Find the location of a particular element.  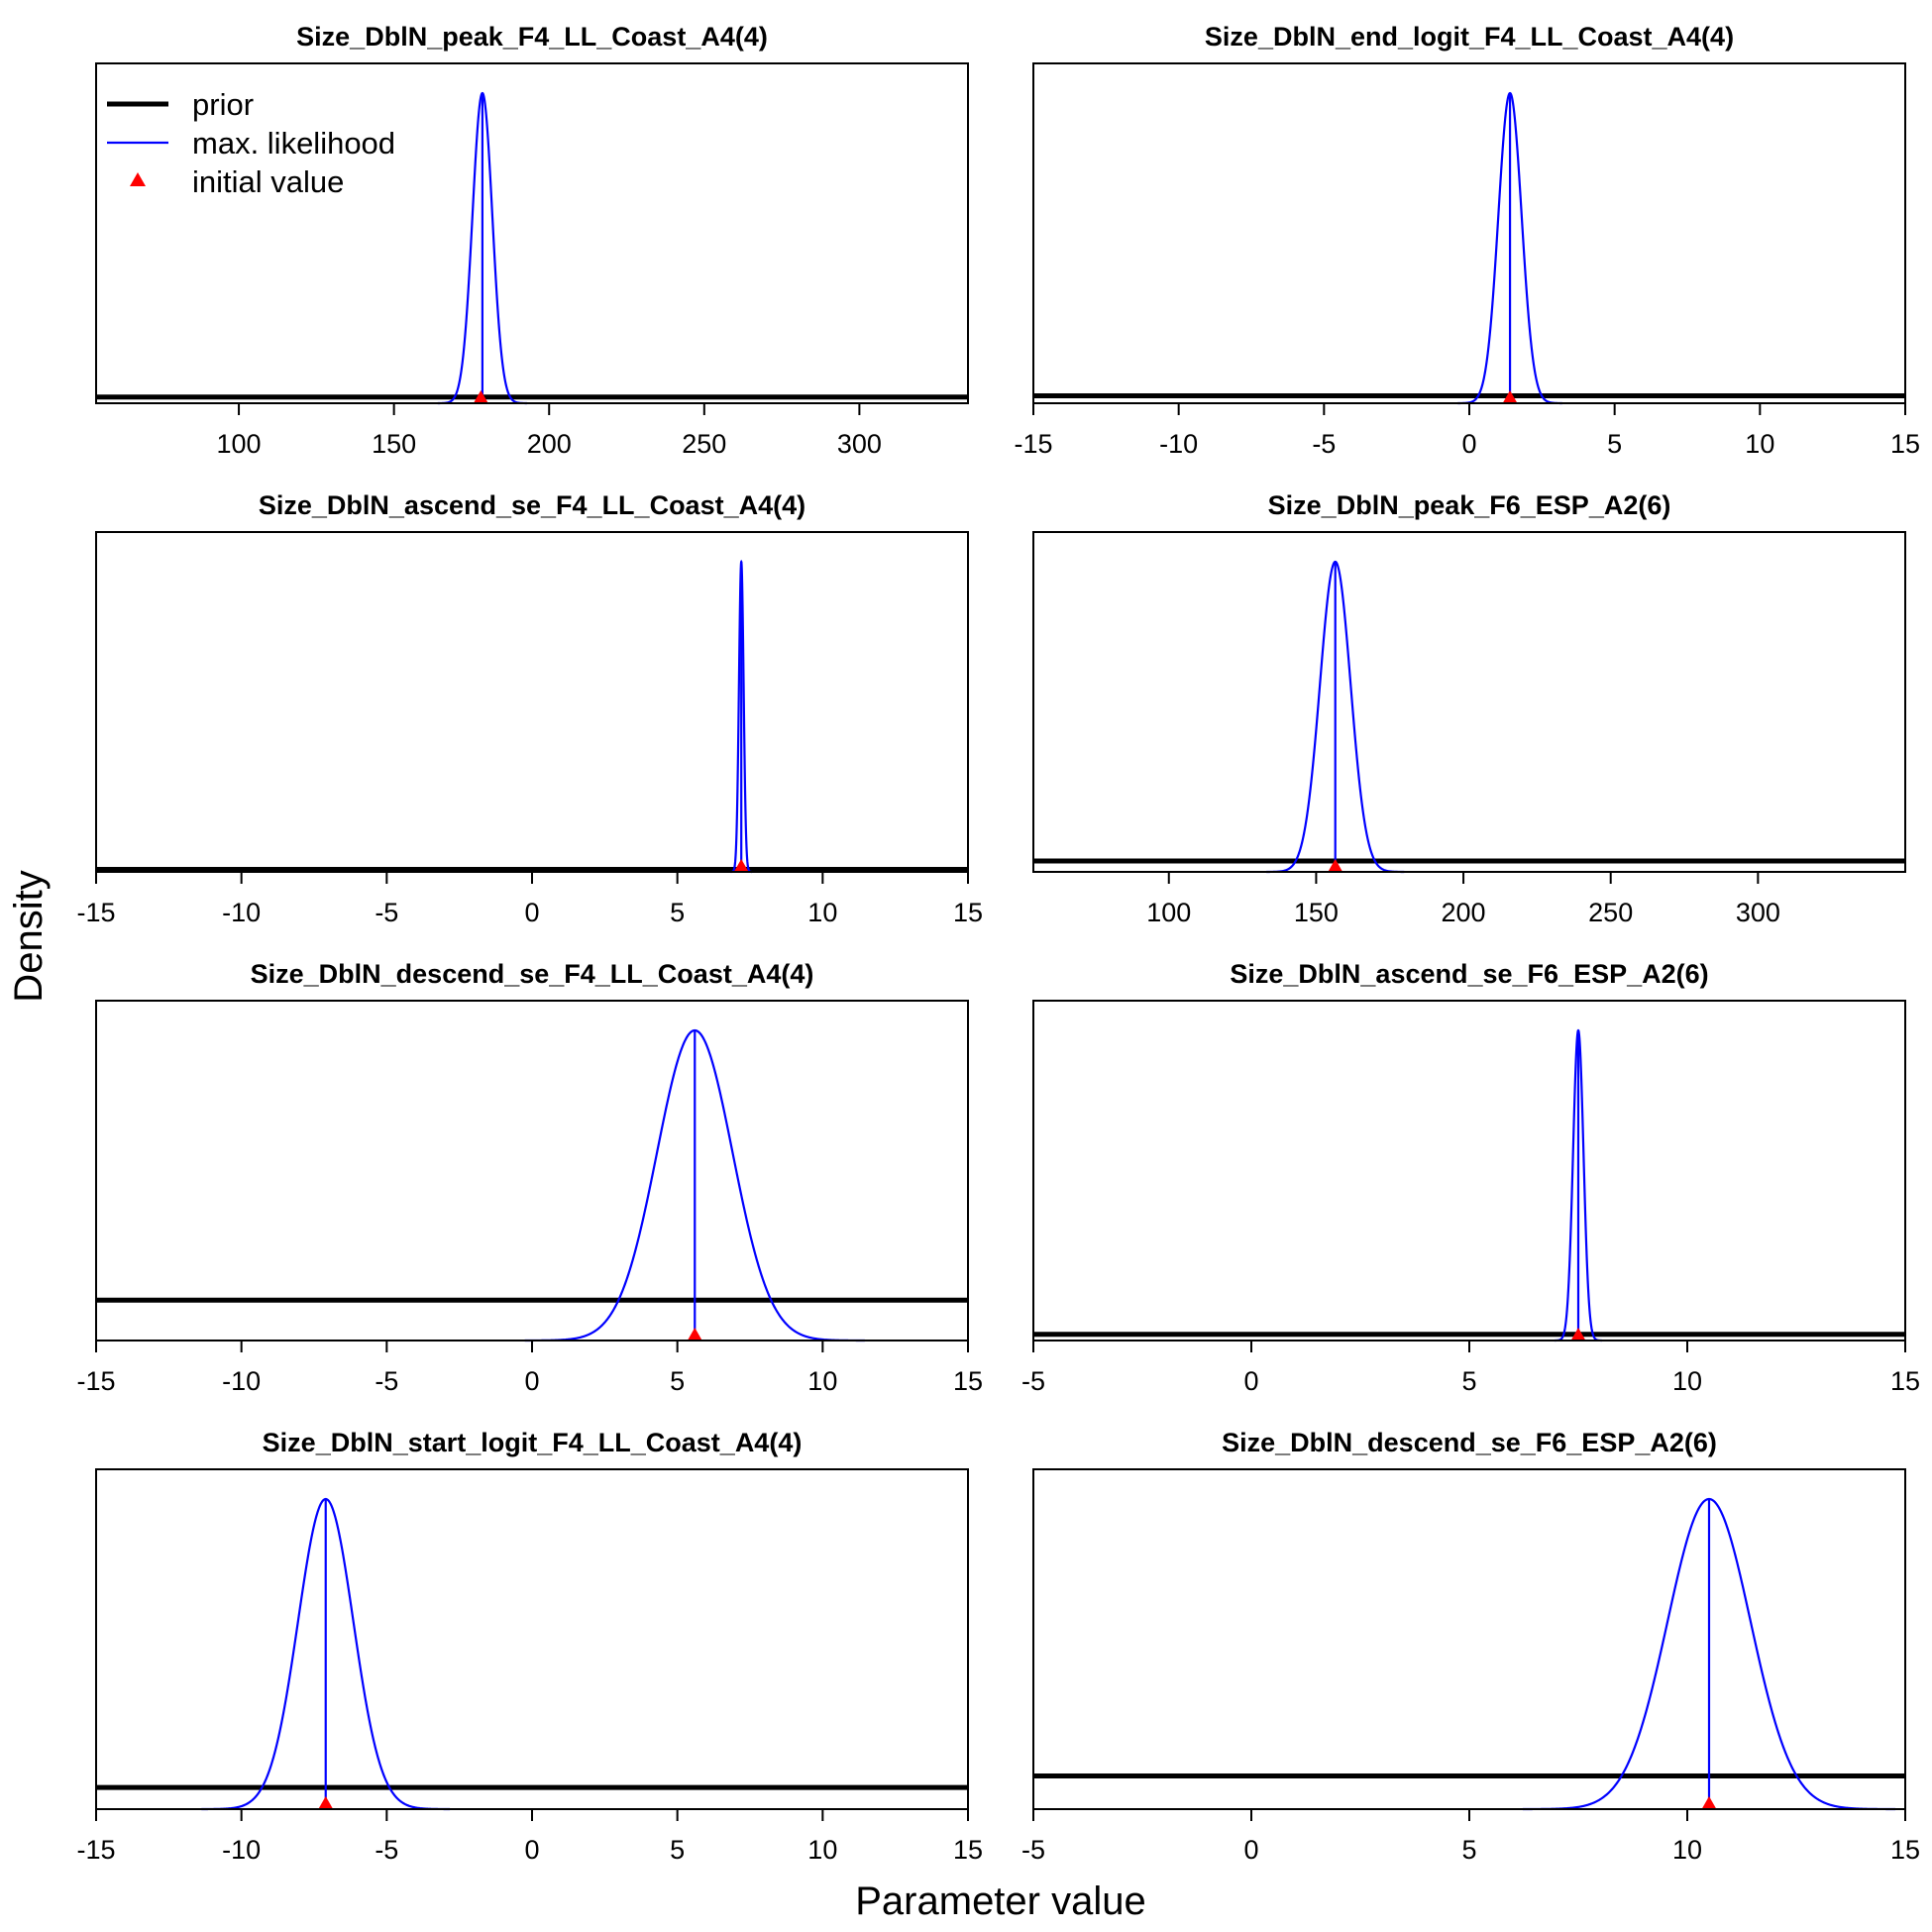

legend-item-max-likelihood: max. likelihood is located at coordinates (251, 144).